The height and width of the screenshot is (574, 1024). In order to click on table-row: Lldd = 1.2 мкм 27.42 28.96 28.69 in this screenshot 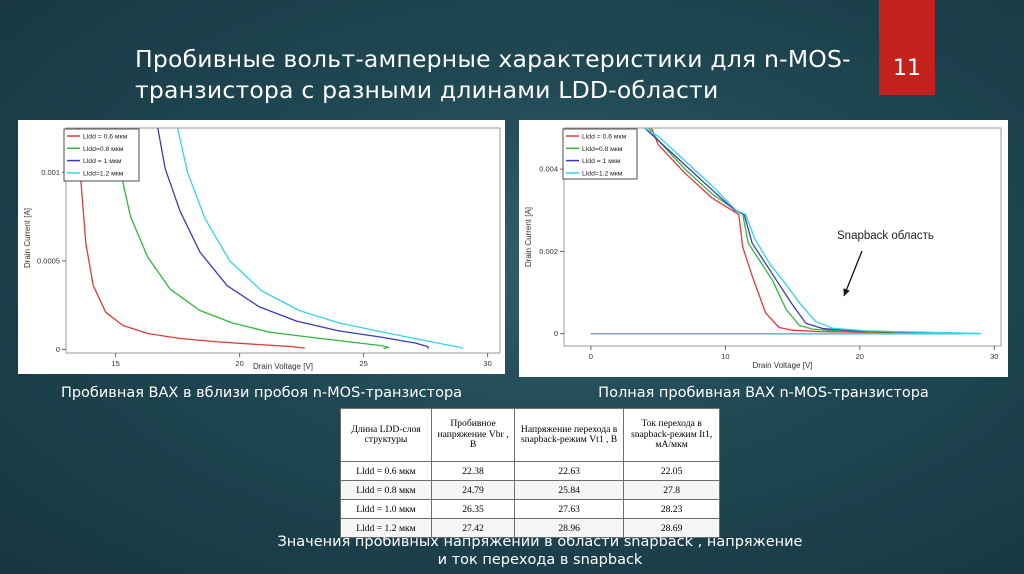, I will do `click(530, 528)`.